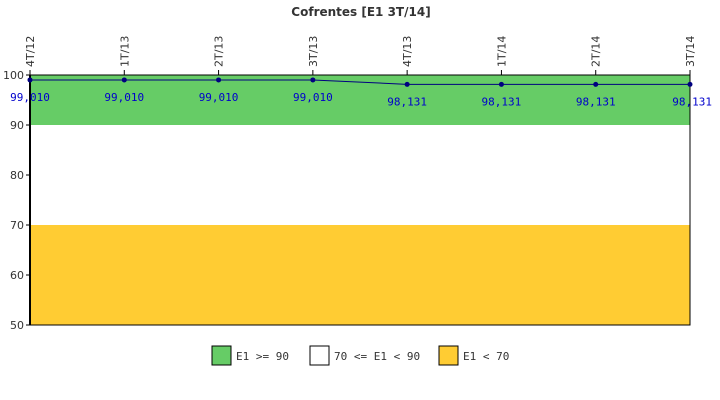  What do you see at coordinates (360, 55) in the screenshot?
I see `x-axis-ticks: 4T/12 1T/13 2T/13 3T/13 4T/13 1T/14 2T/14 3T/14` at bounding box center [360, 55].